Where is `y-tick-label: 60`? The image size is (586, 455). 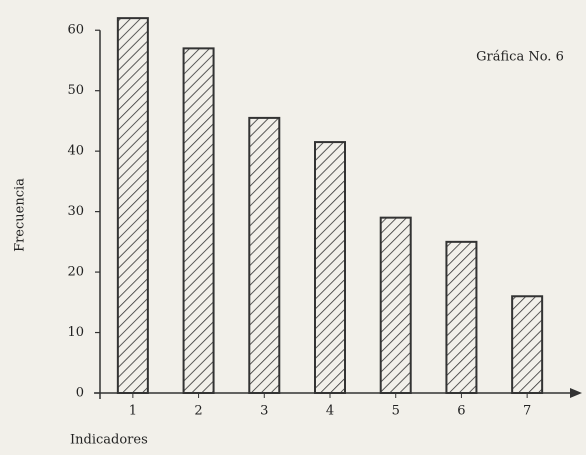
y-tick-label: 60 is located at coordinates (75, 30).